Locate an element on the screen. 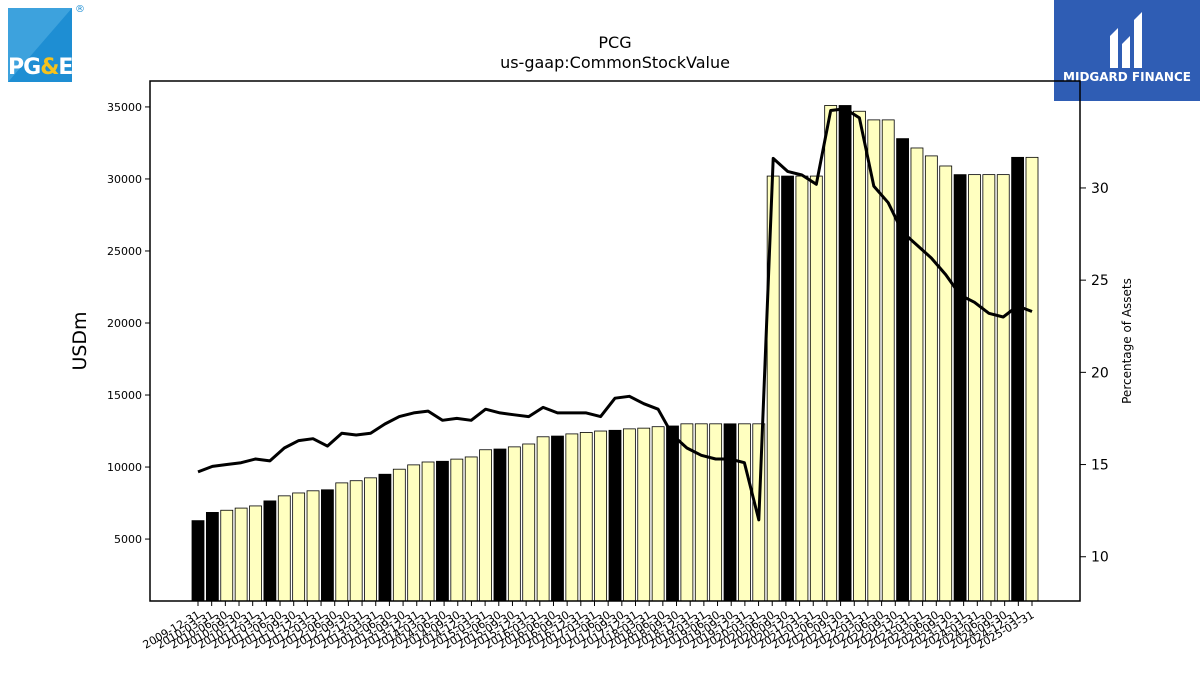 Image resolution: width=1200 pixels, height=675 pixels. y-axis: 5000 10000 15000 20000 25000 30000 35000 is located at coordinates (128, 323).